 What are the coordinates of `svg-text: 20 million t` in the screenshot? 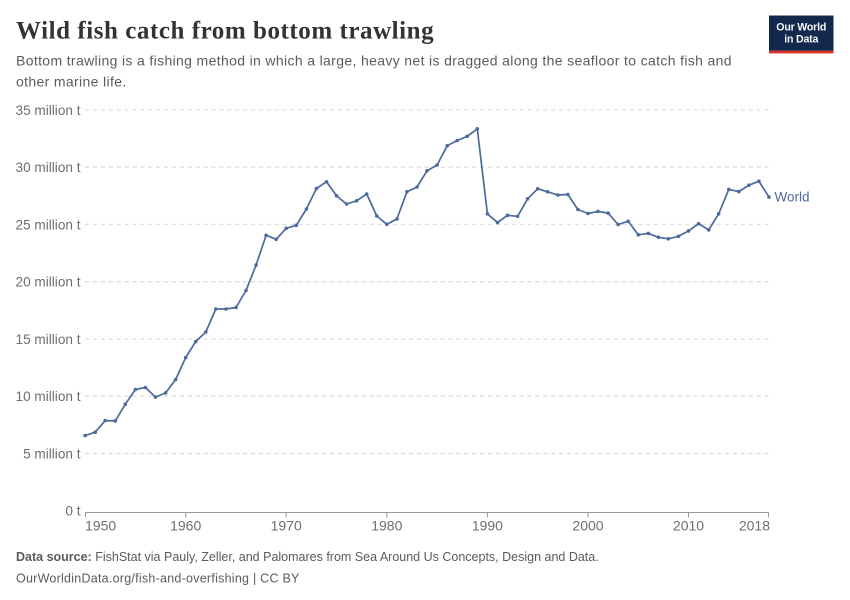 It's located at (48, 282).